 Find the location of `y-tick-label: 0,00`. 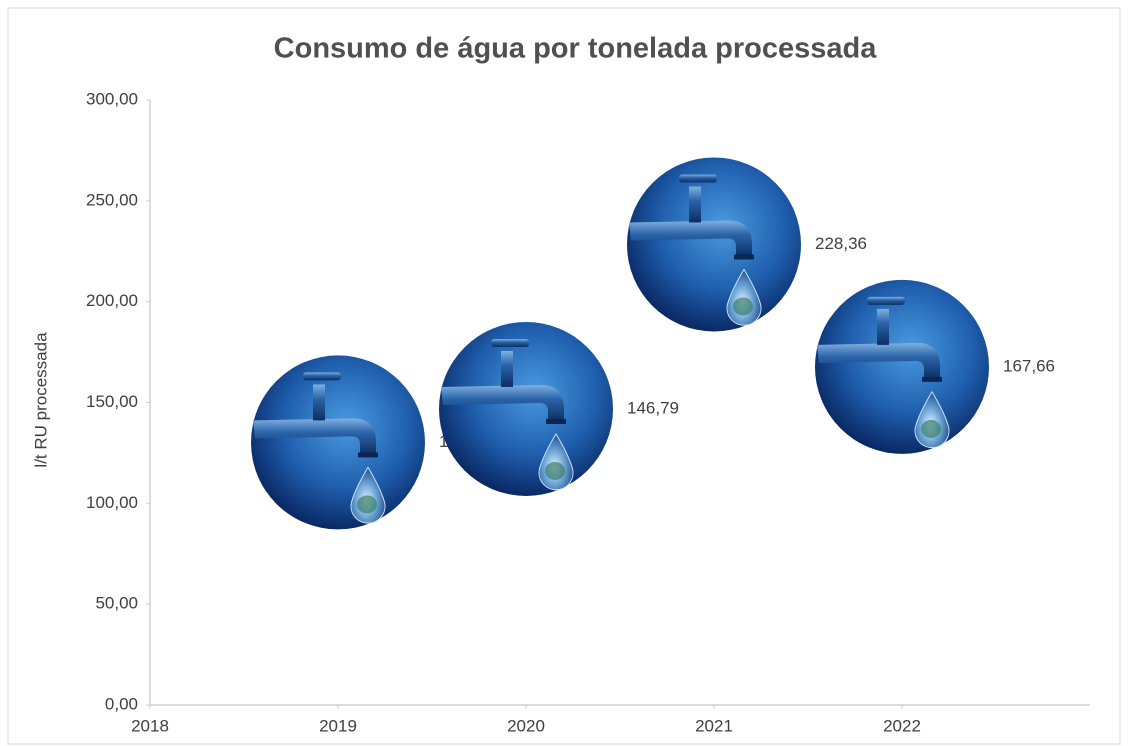

y-tick-label: 0,00 is located at coordinates (121, 703).